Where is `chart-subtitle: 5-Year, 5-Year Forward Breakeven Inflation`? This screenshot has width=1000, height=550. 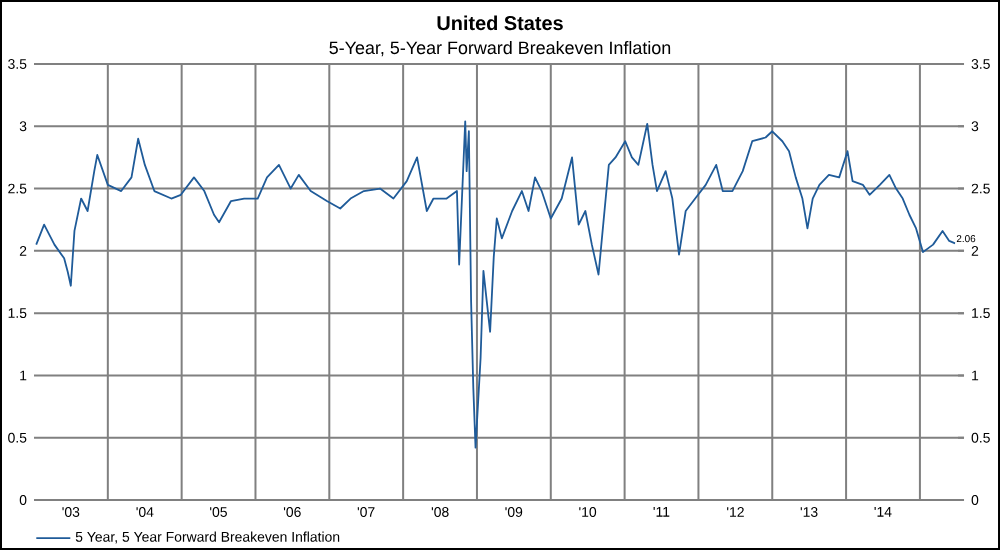
chart-subtitle: 5-Year, 5-Year Forward Breakeven Inflation is located at coordinates (500, 48).